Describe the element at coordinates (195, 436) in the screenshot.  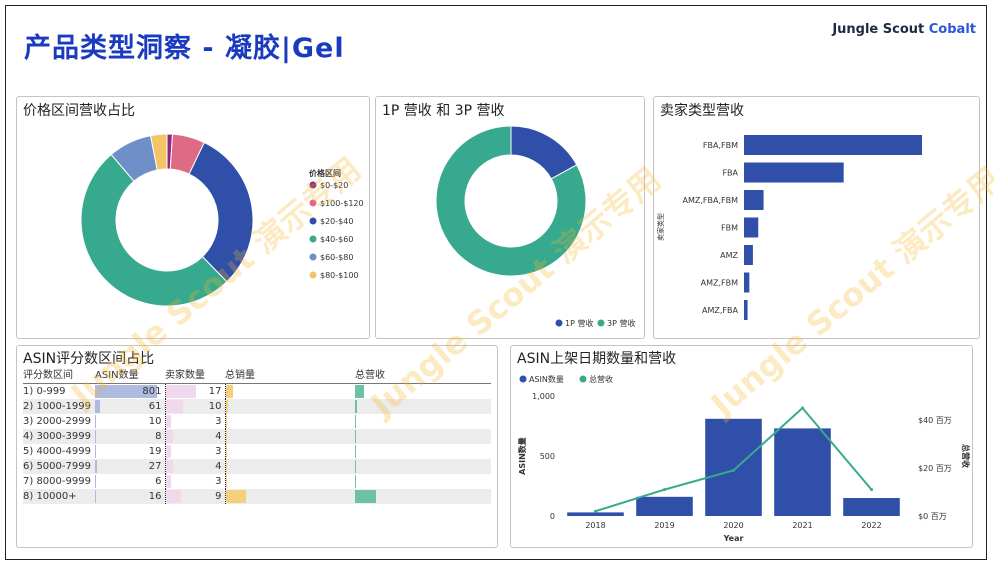
I see `cell-sellers: 4` at that location.